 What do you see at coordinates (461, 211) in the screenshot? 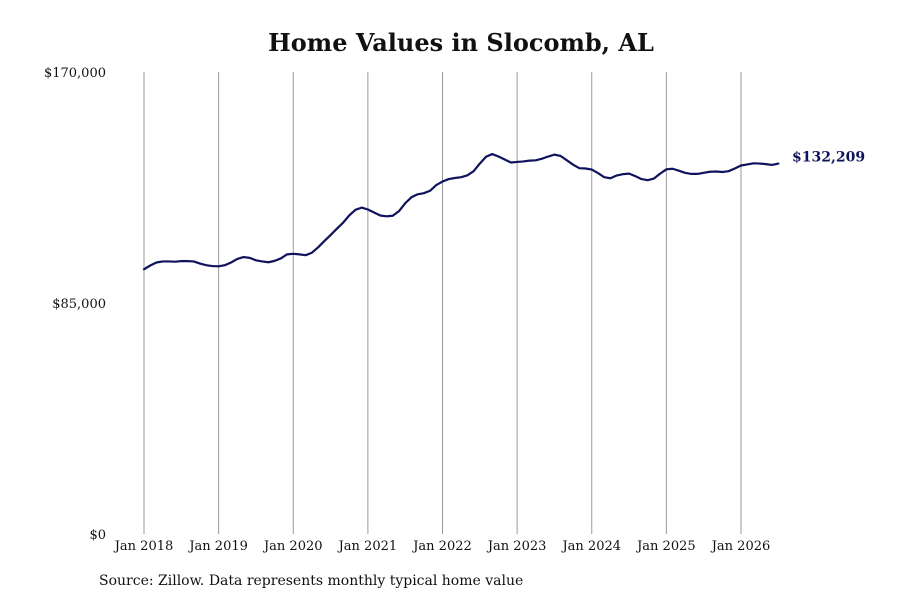
I see `home-value-line` at bounding box center [461, 211].